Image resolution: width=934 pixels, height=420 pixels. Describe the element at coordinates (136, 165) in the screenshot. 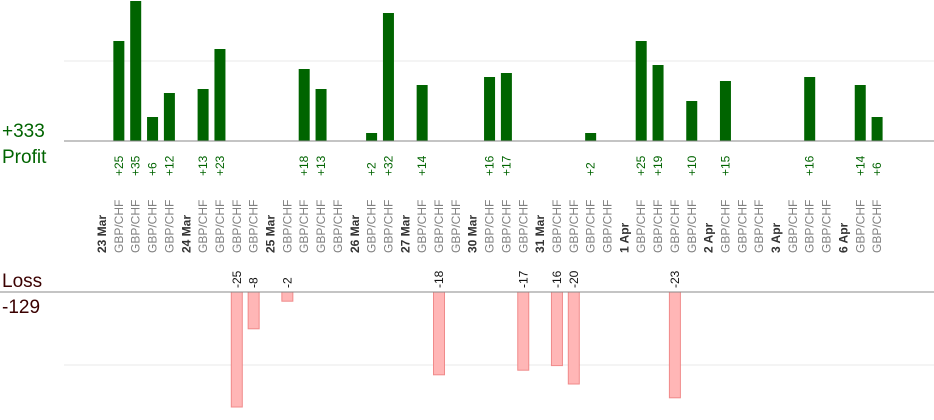

I see `profit-value-label: +35` at that location.